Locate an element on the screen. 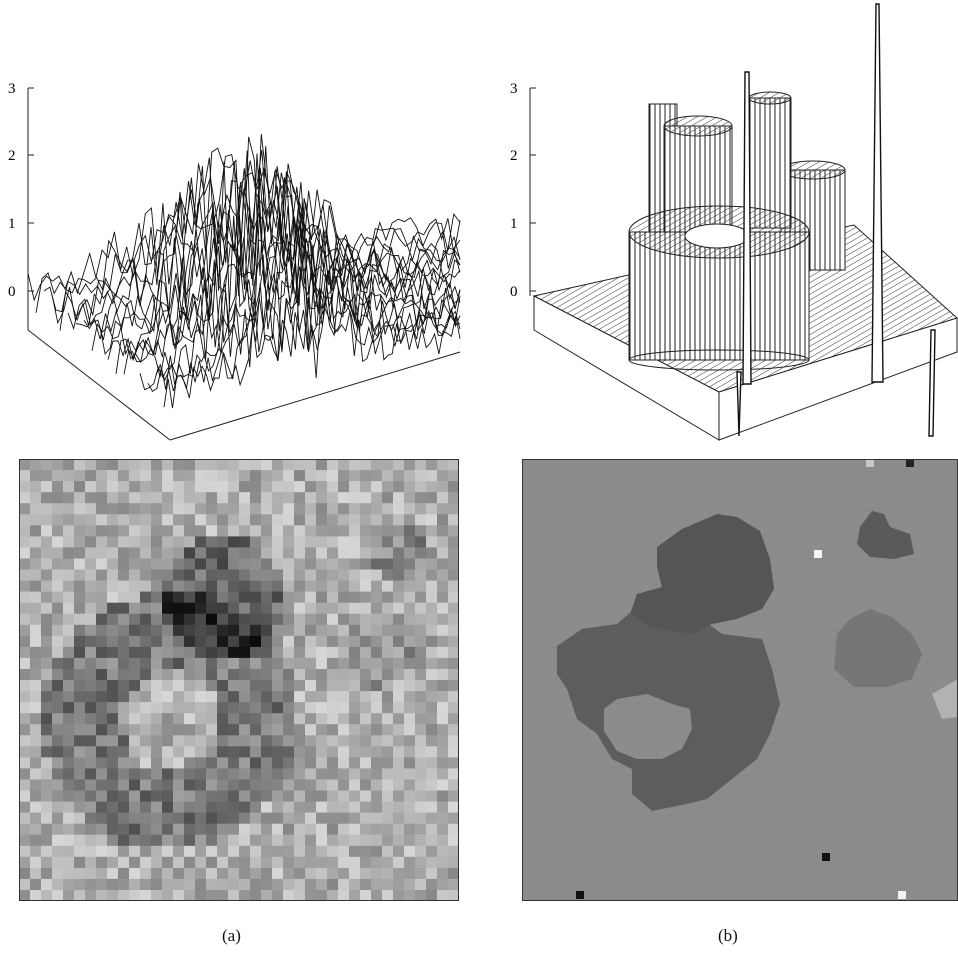  ring-cylinder is located at coordinates (719, 288).